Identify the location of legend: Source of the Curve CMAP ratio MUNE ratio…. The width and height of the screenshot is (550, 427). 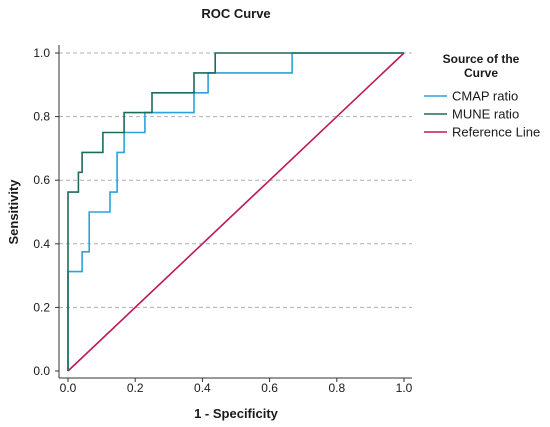
(482, 96).